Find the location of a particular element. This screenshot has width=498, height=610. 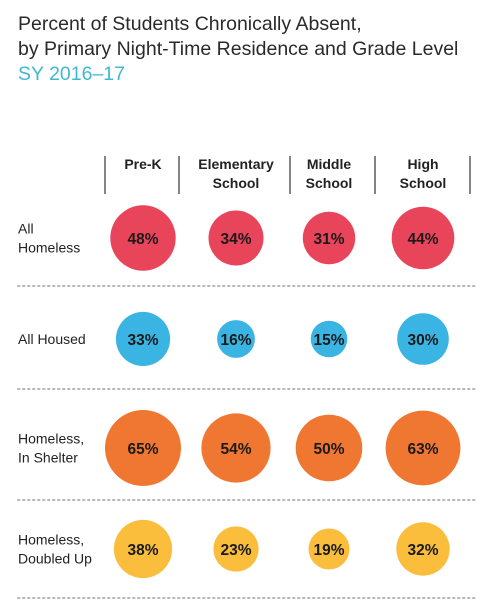

bubble-value-label: 48% is located at coordinates (142, 239).